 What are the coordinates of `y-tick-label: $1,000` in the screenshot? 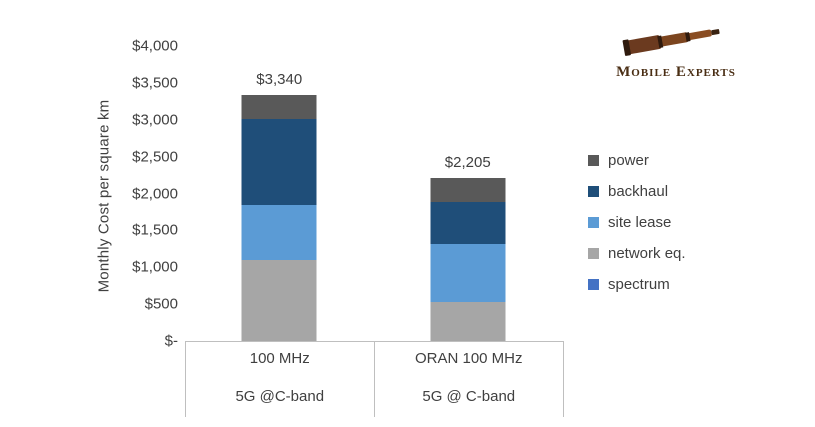 It's located at (155, 267).